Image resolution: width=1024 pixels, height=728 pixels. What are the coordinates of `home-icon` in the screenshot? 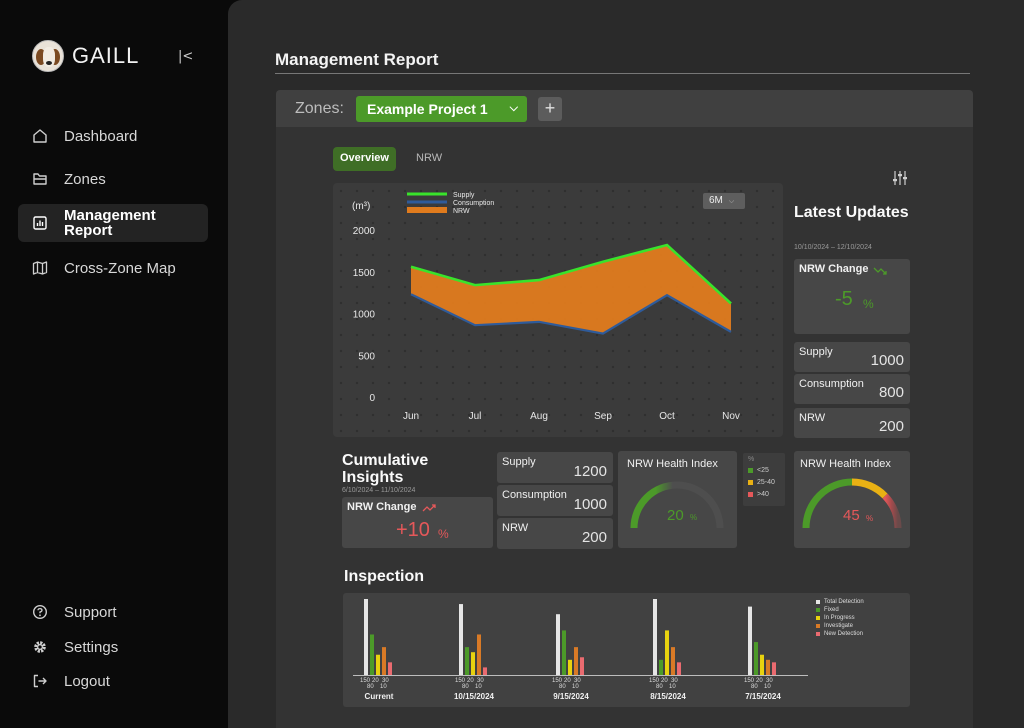 It's located at (40, 136).